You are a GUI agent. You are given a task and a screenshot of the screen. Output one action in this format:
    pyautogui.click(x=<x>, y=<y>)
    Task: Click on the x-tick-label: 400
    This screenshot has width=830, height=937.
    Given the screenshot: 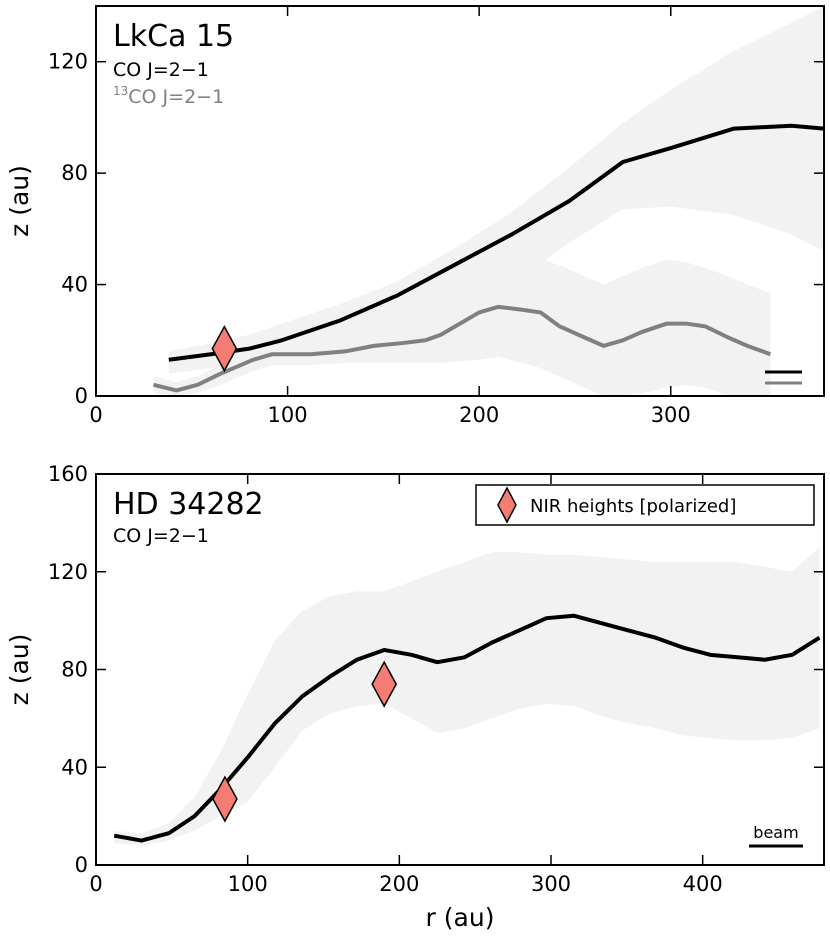 What is the action you would take?
    pyautogui.click(x=703, y=884)
    